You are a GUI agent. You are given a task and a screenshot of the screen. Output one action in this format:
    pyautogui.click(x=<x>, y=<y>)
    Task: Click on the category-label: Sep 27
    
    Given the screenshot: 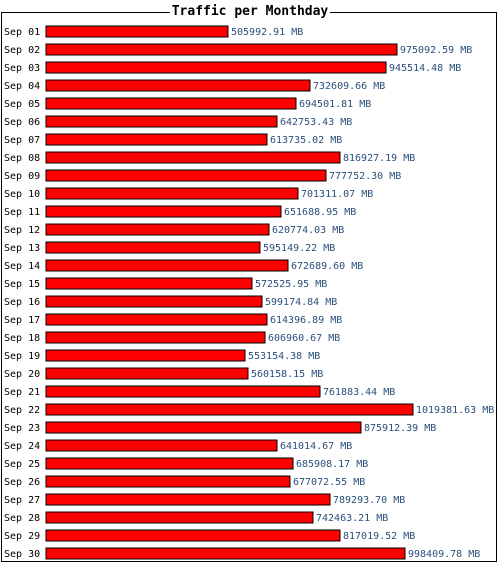 What is the action you would take?
    pyautogui.click(x=22, y=500)
    